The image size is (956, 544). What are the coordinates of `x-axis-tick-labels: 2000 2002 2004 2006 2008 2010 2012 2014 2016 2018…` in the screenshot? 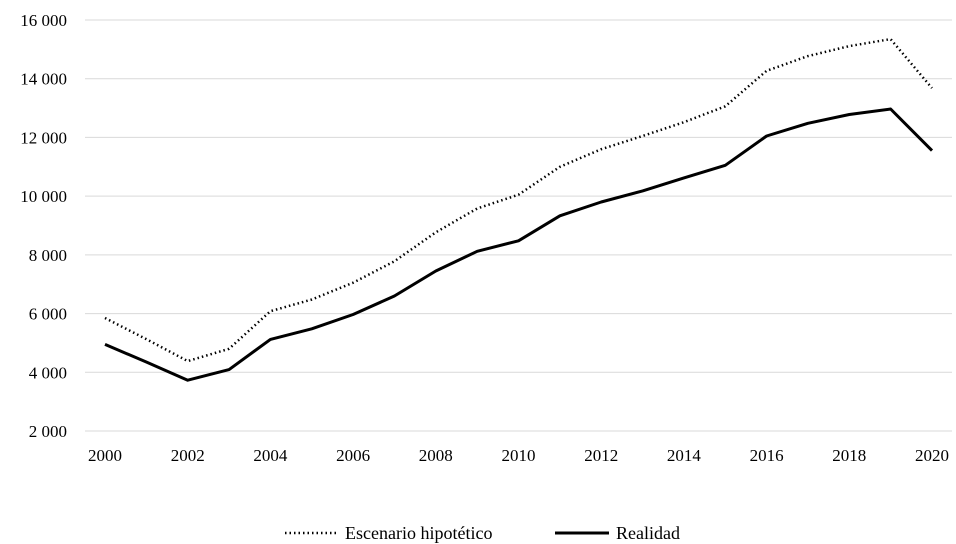 It's located at (518, 455).